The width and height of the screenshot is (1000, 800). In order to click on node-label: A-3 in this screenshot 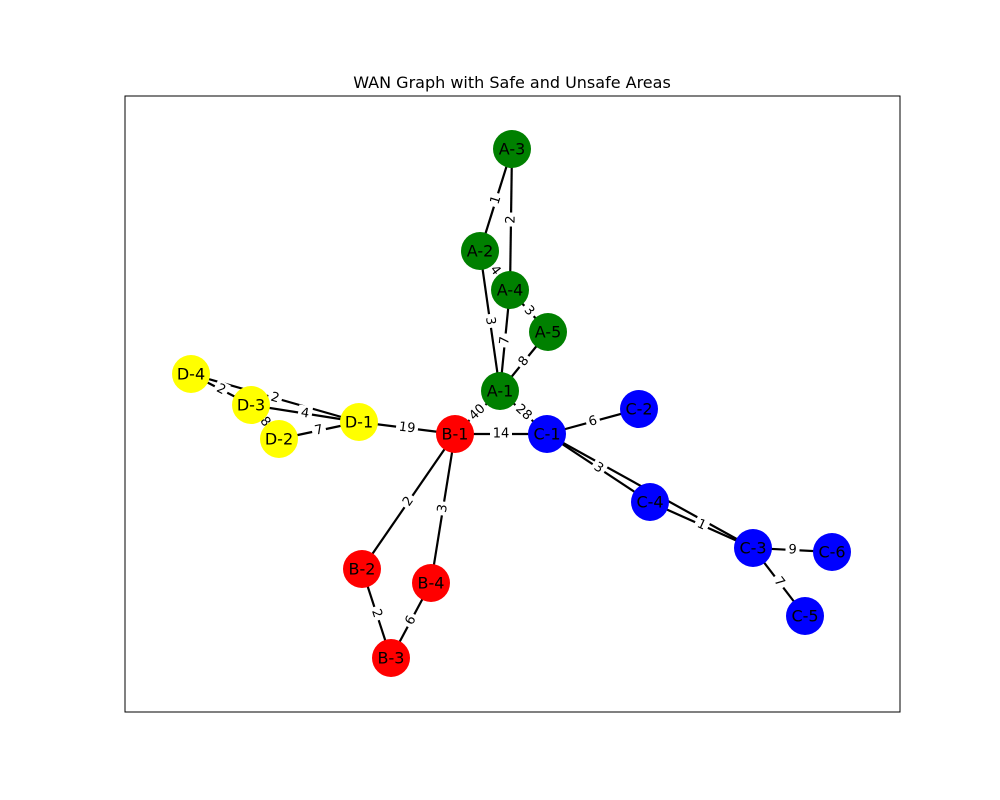, I will do `click(512, 149)`.